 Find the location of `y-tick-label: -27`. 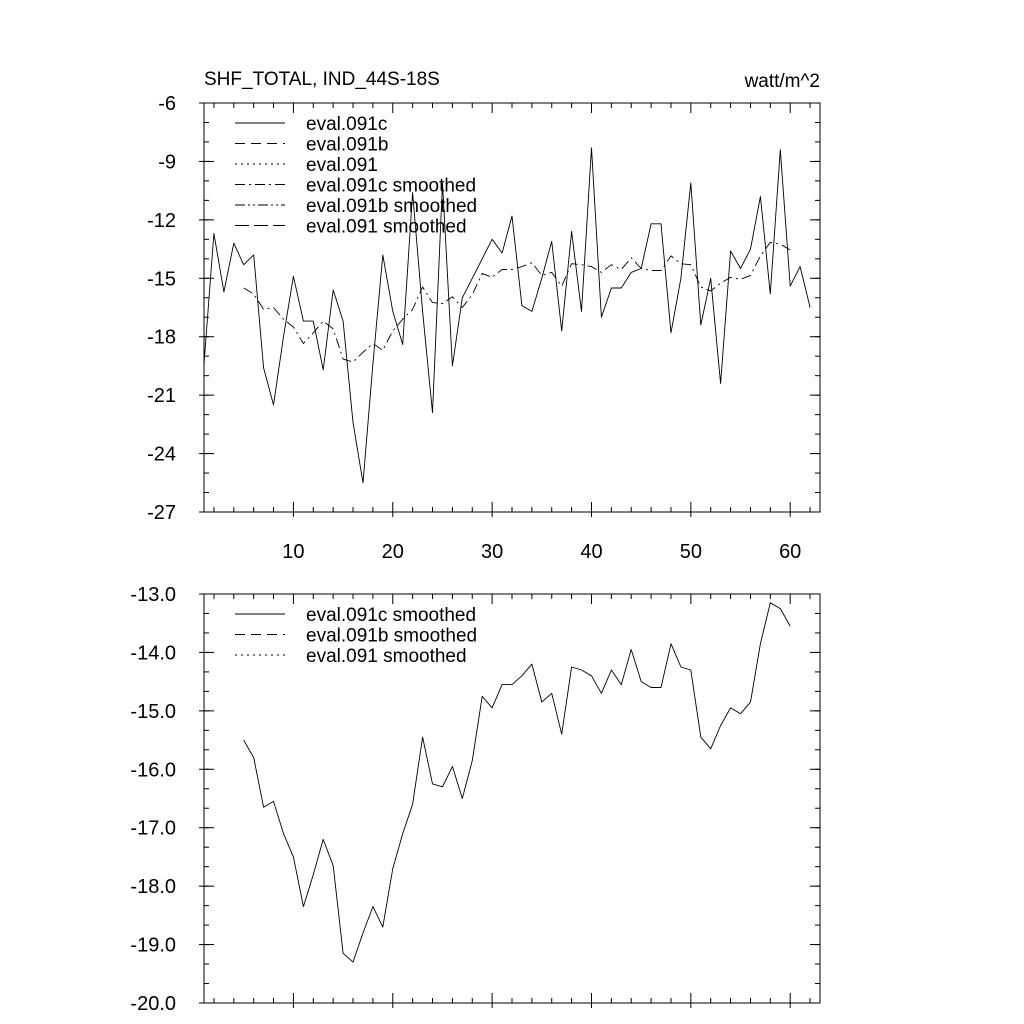

y-tick-label: -27 is located at coordinates (161, 513).